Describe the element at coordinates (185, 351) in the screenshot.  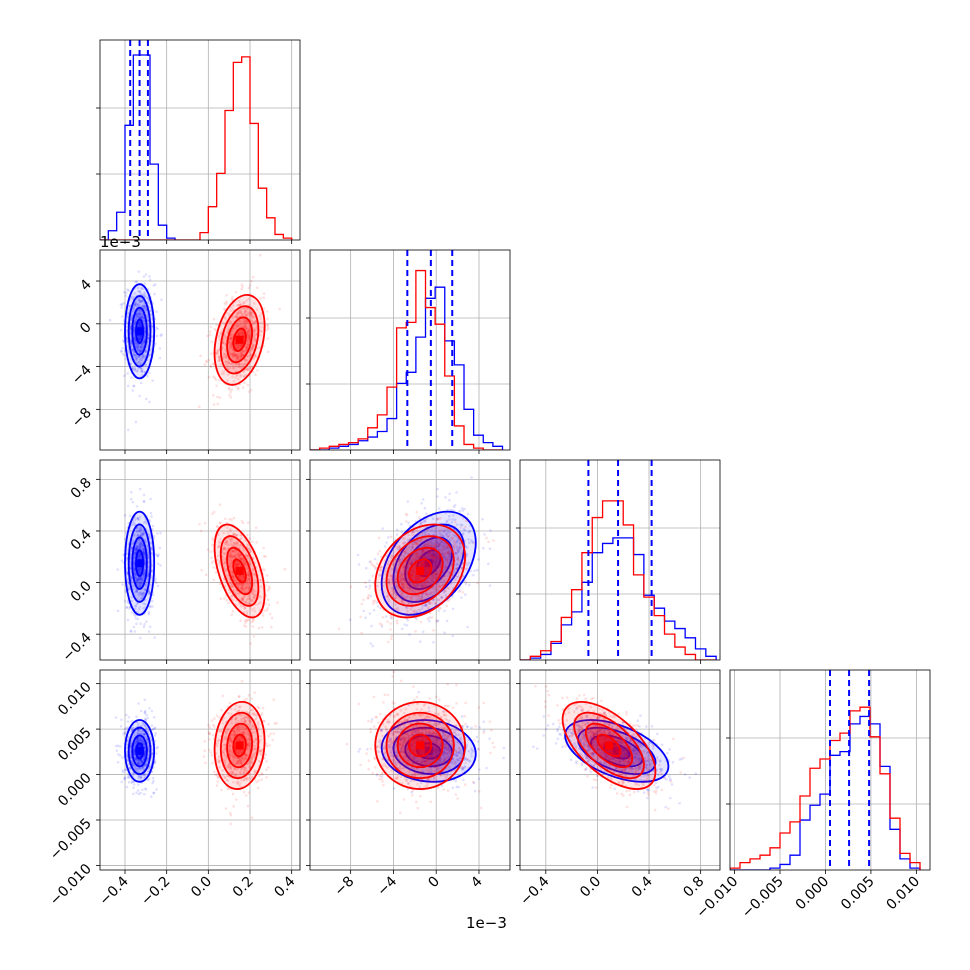
I see `panel-2-1: −8−404` at that location.